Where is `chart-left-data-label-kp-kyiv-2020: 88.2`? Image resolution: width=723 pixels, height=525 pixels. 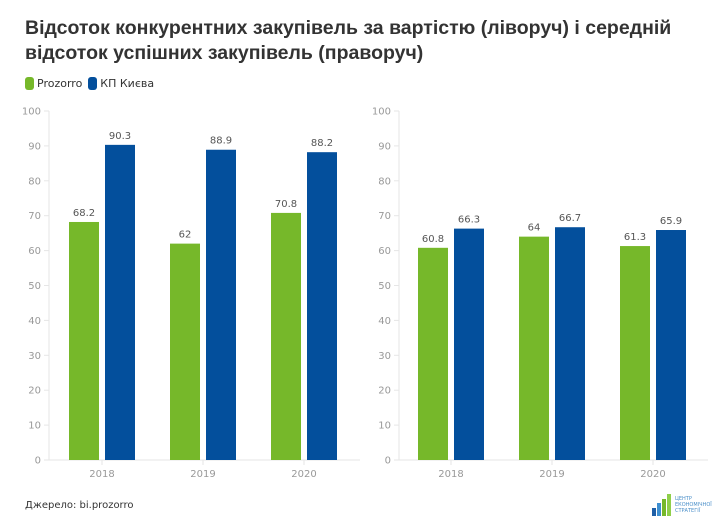 chart-left-data-label-kp-kyiv-2020: 88.2 is located at coordinates (322, 143).